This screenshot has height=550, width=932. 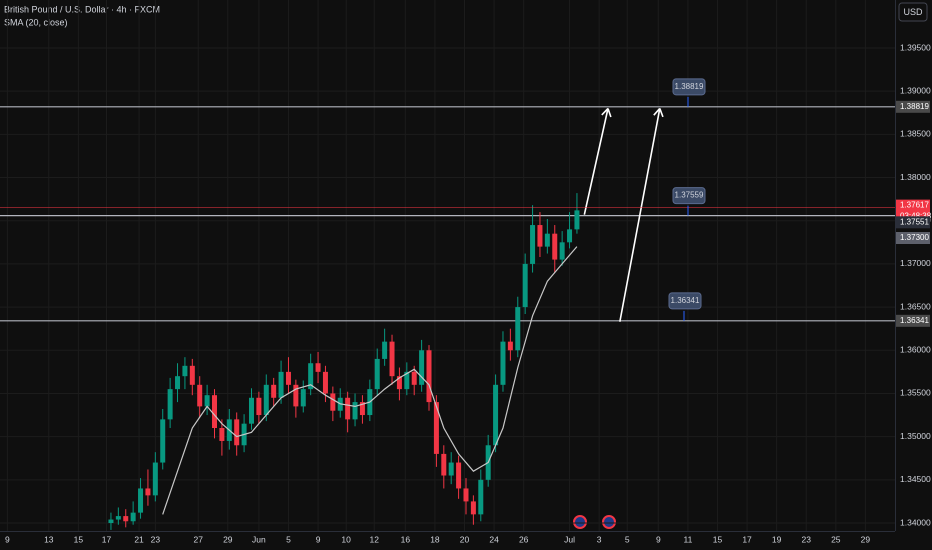 I want to click on x-tick-label: 25, so click(x=836, y=539).